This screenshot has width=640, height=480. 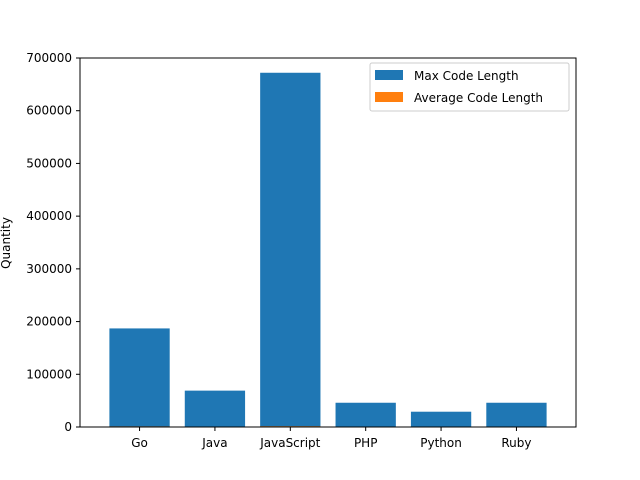 What do you see at coordinates (49, 374) in the screenshot?
I see `y-tick-label: 100000` at bounding box center [49, 374].